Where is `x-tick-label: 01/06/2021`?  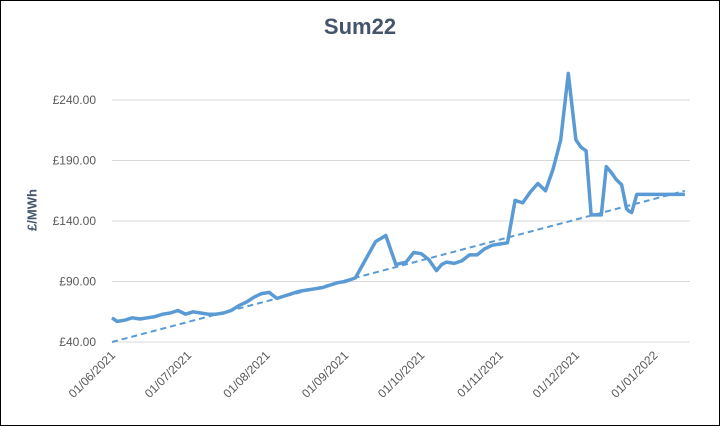 x-tick-label: 01/06/2021 is located at coordinates (92, 374).